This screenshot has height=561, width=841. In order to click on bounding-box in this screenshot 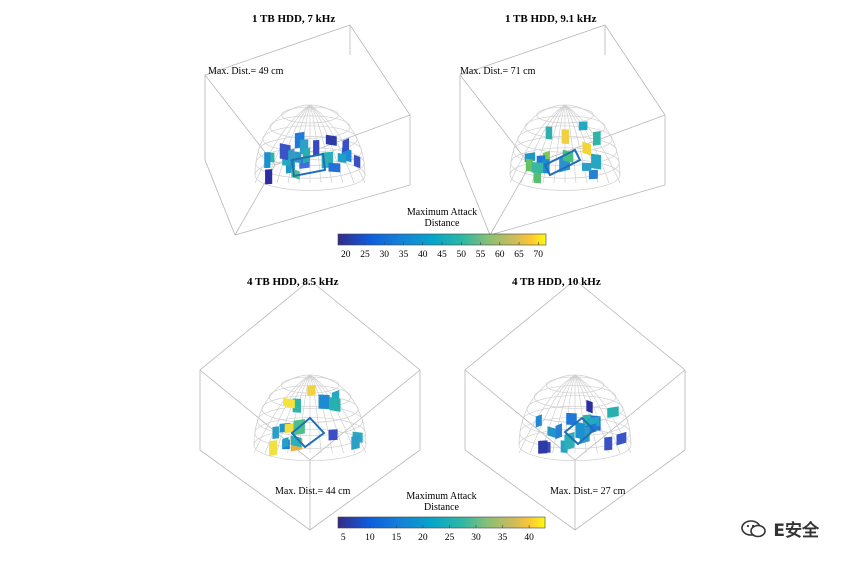, I will do `click(307, 130)`.